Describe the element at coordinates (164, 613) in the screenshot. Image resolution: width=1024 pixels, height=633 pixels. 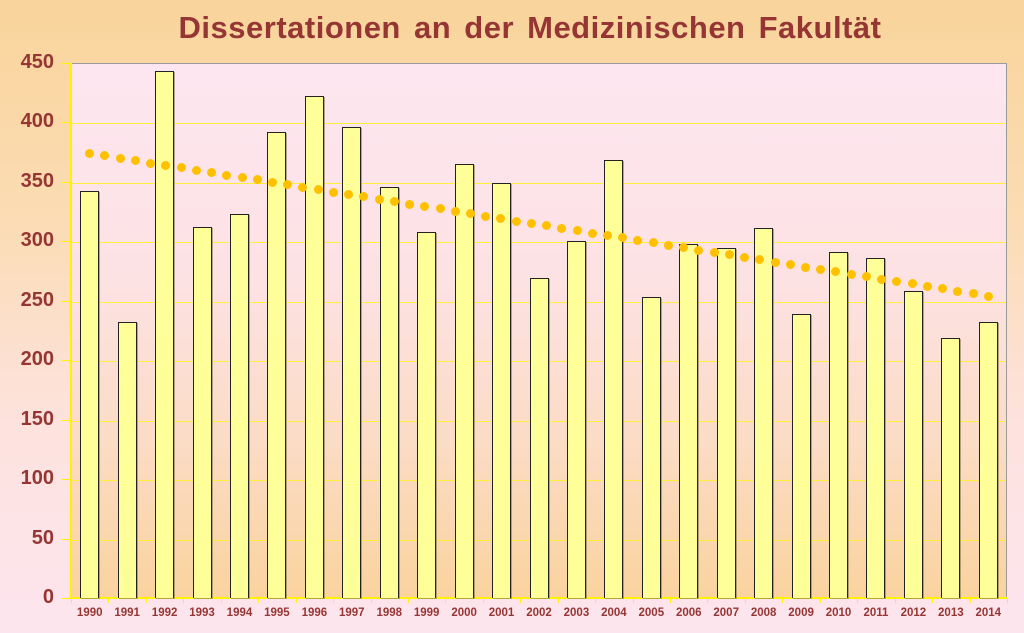
I see `x-tick-label: 1992` at that location.